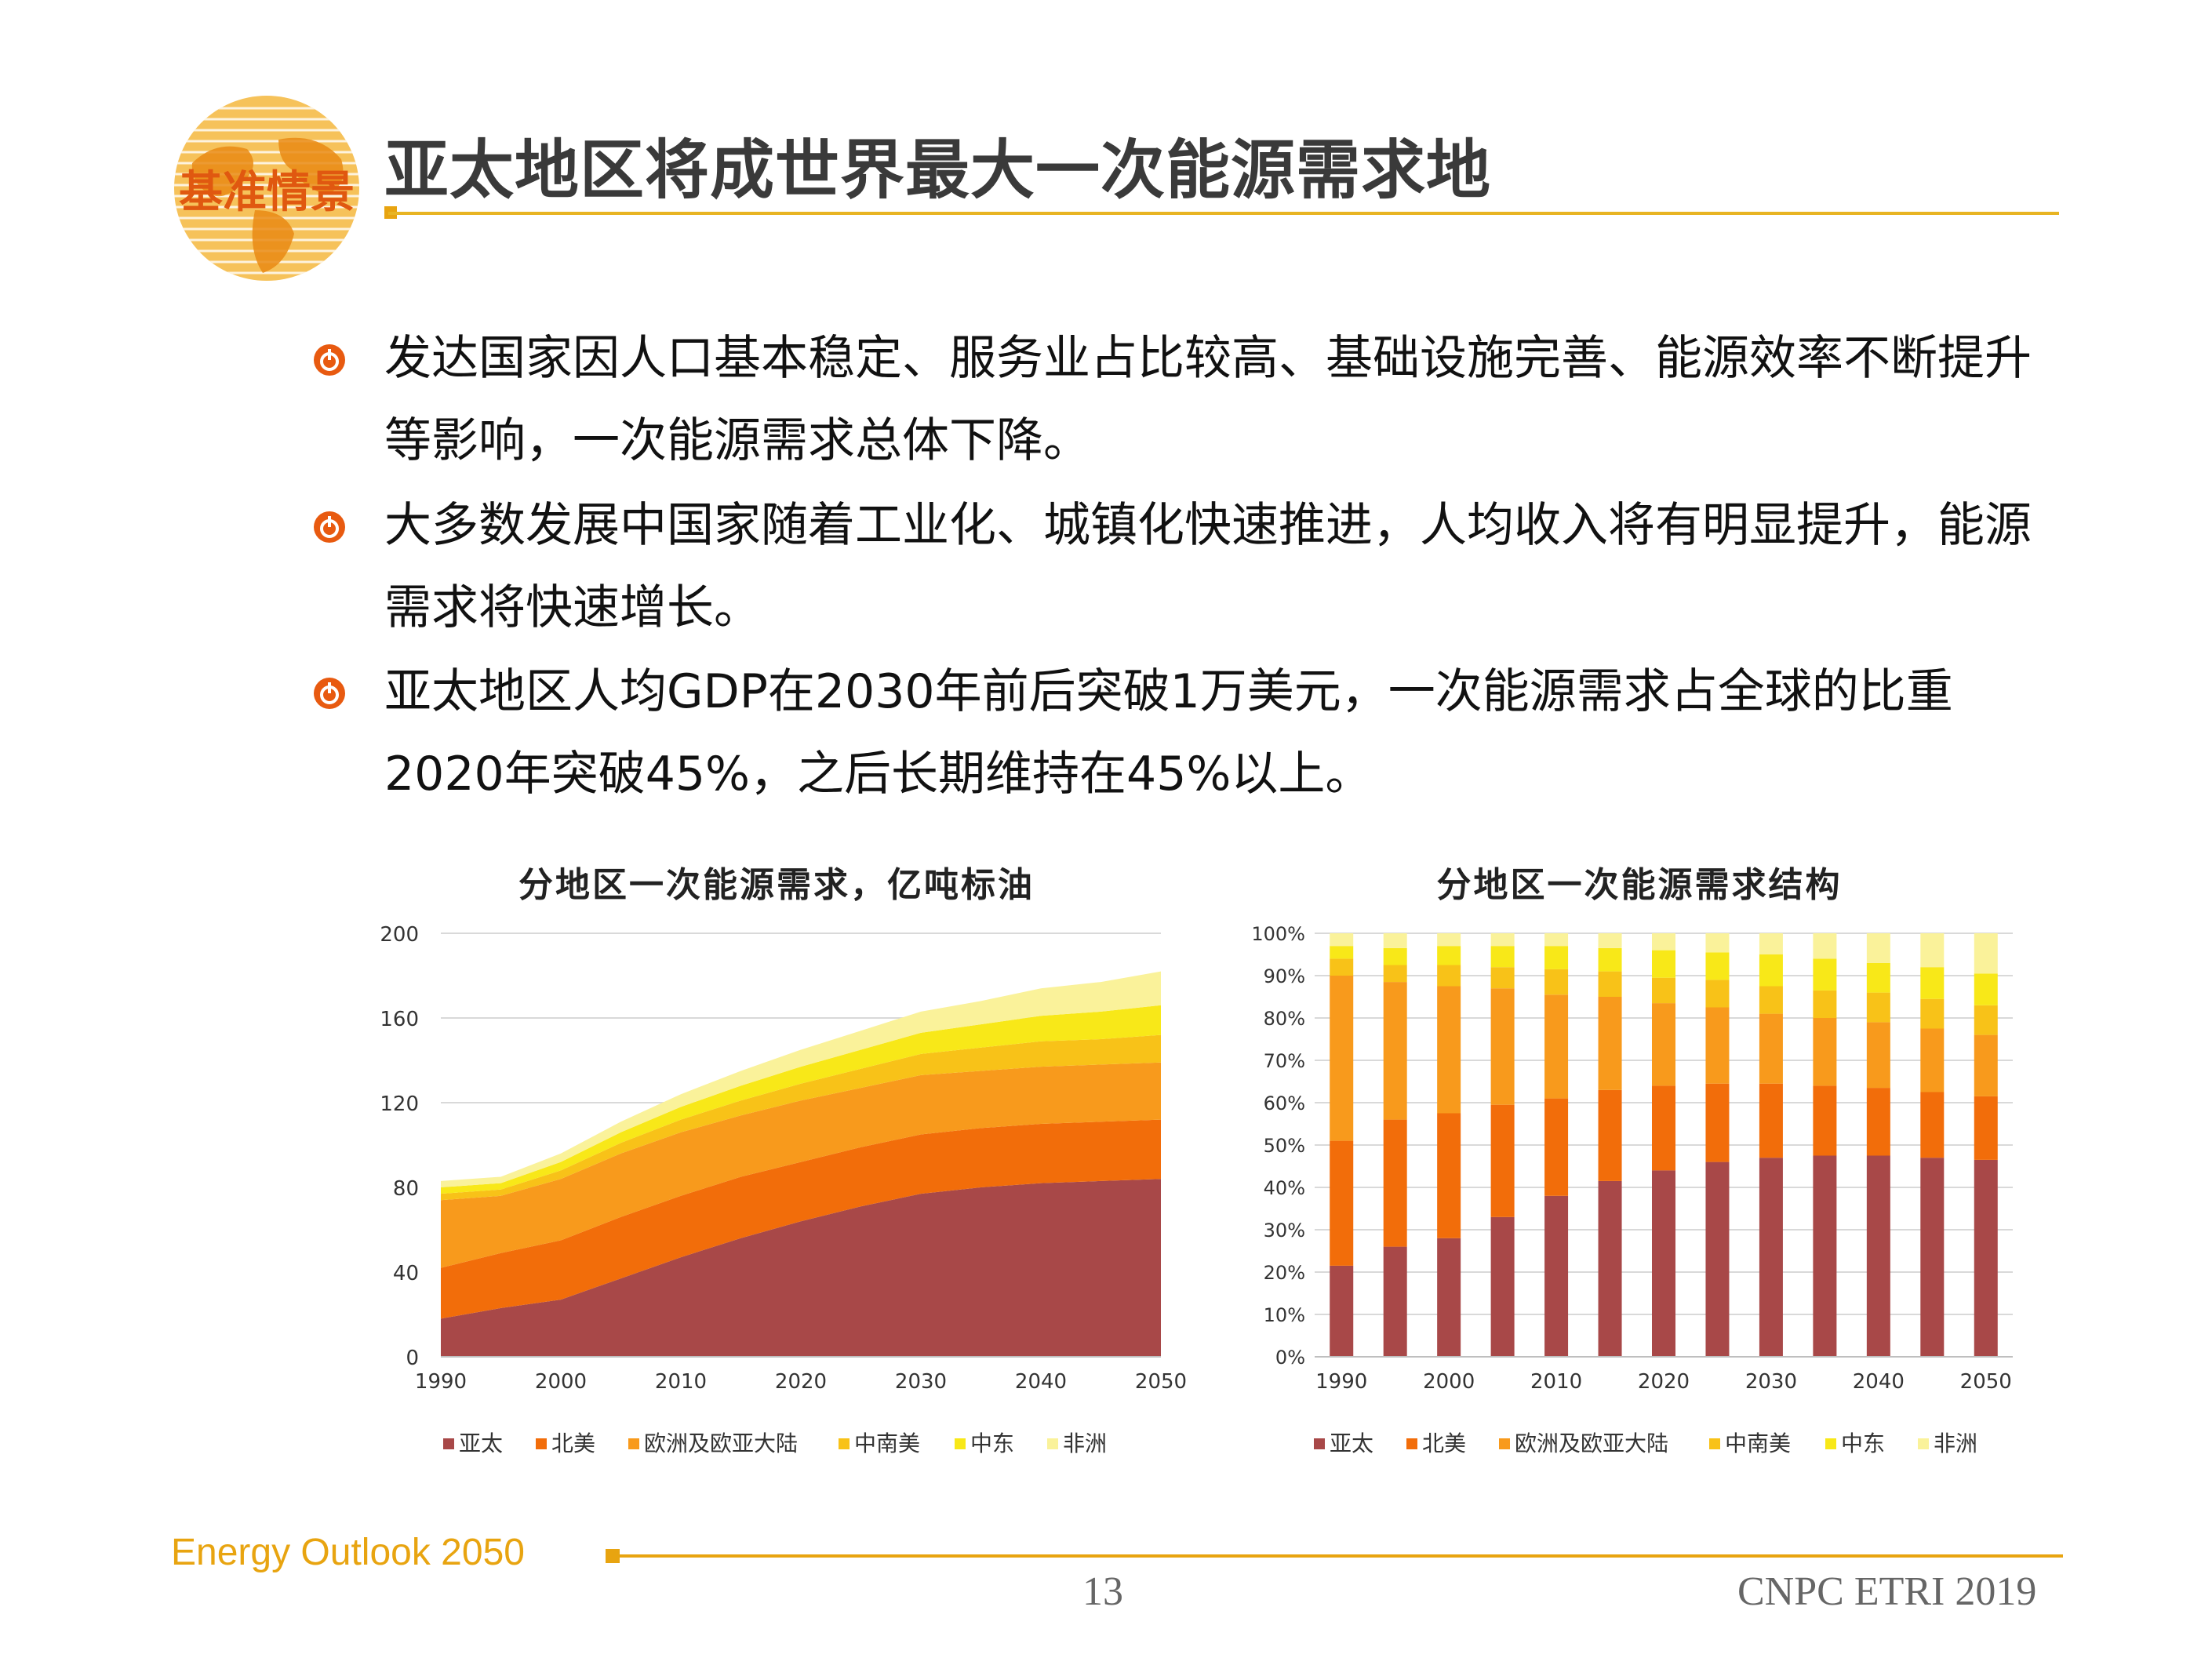  Describe the element at coordinates (1285, 1061) in the screenshot. I see `y-tick-label: 70%` at that location.